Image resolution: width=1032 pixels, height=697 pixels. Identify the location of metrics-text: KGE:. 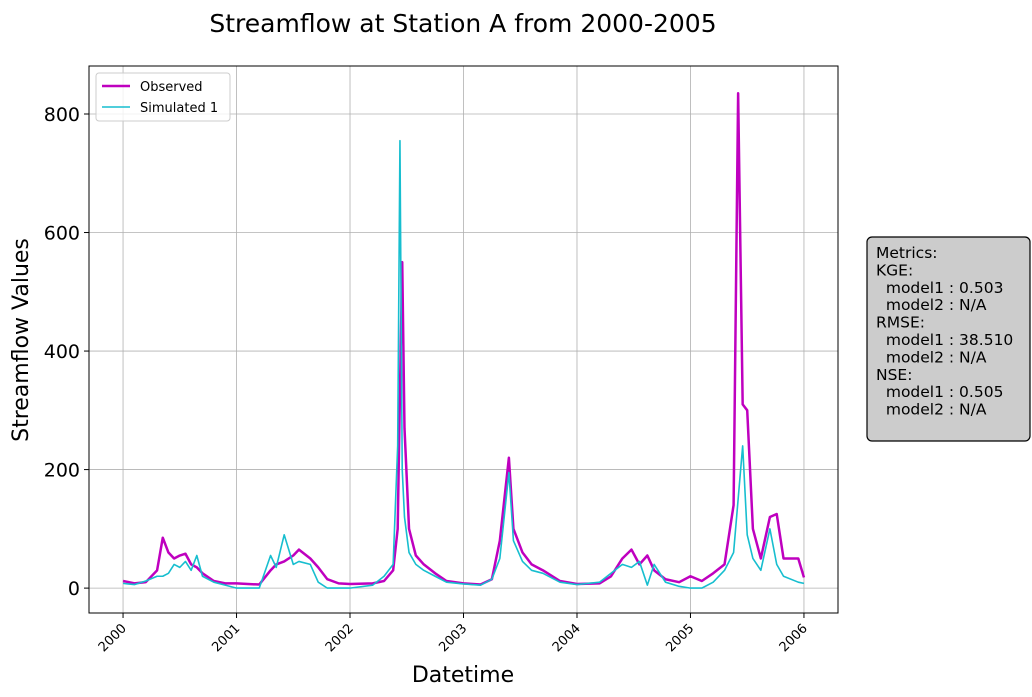
(894, 270).